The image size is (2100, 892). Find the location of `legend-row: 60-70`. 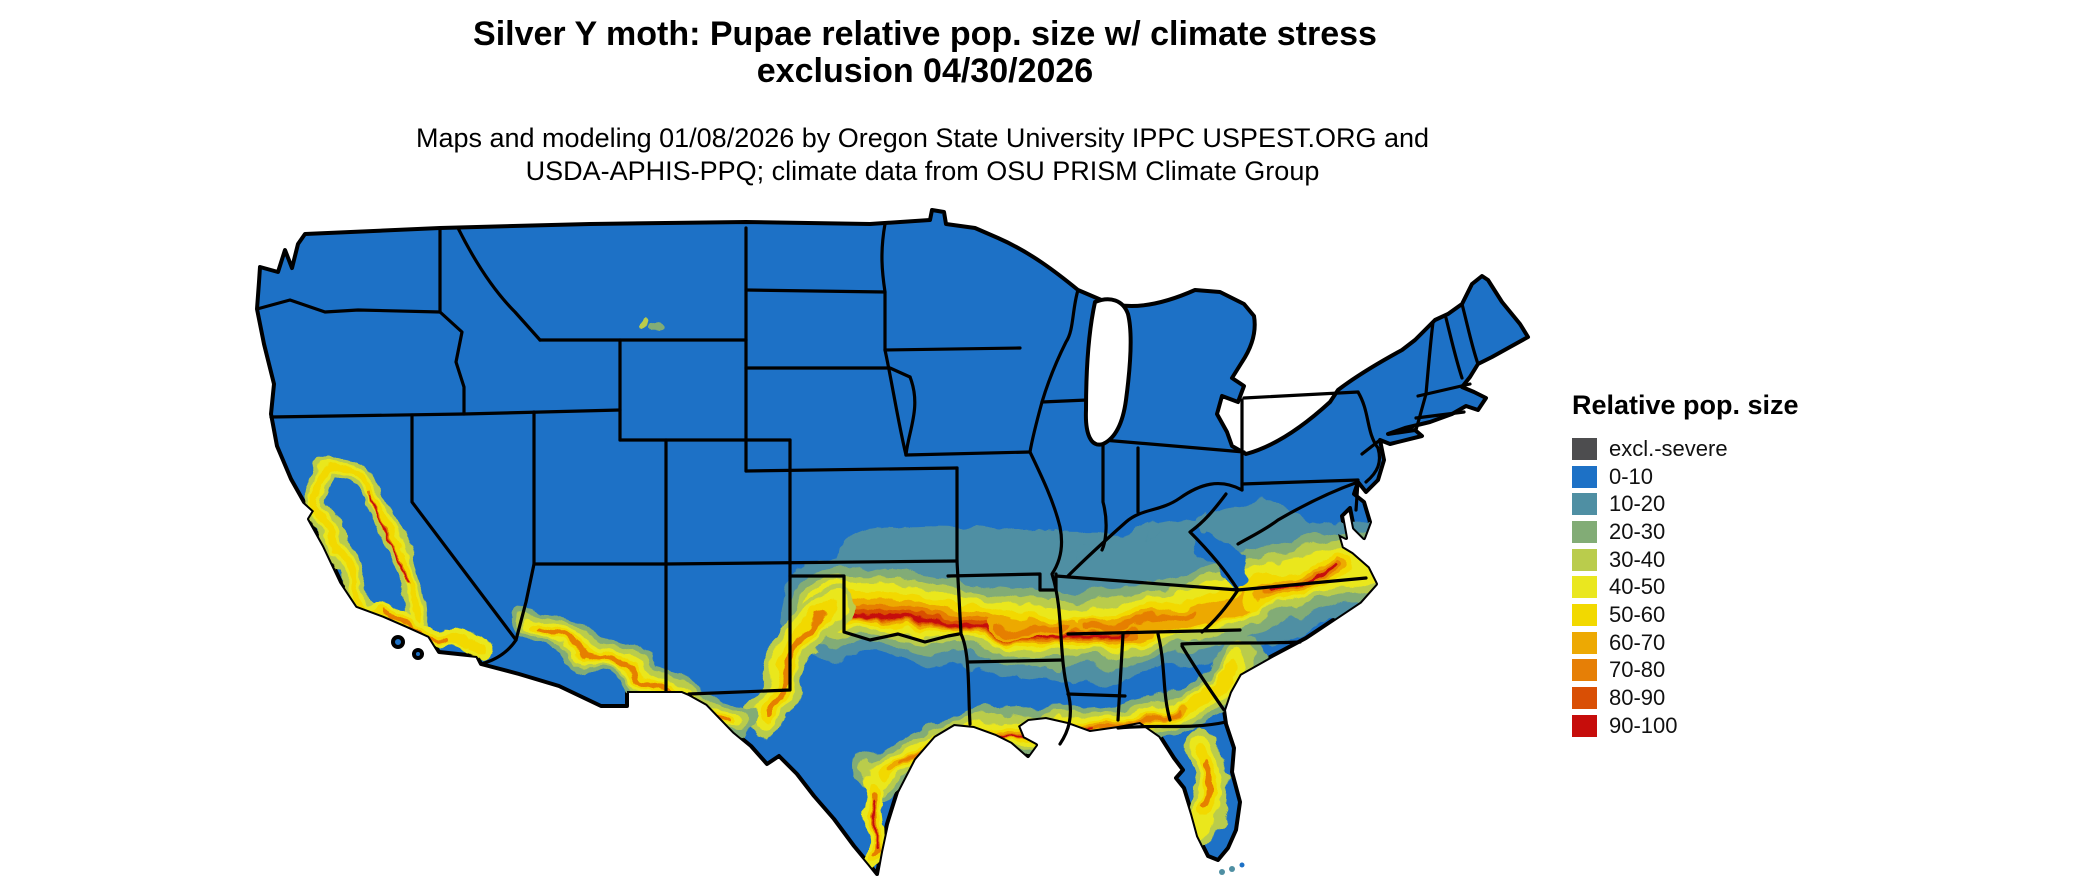

legend-row: 60-70 is located at coordinates (1702, 643).